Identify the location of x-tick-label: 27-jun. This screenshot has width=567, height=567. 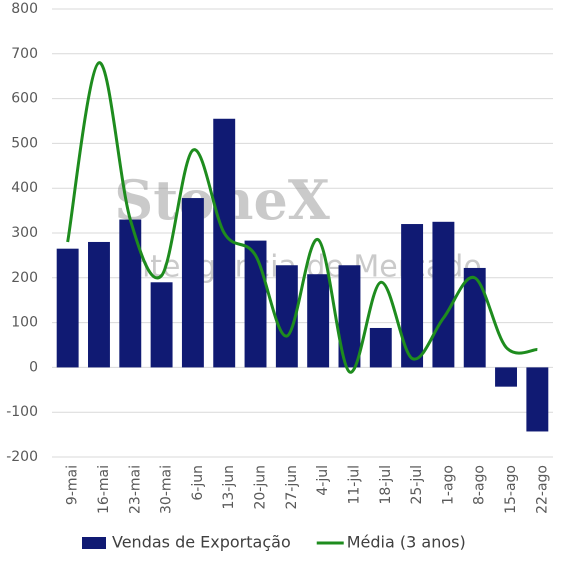
(292, 487).